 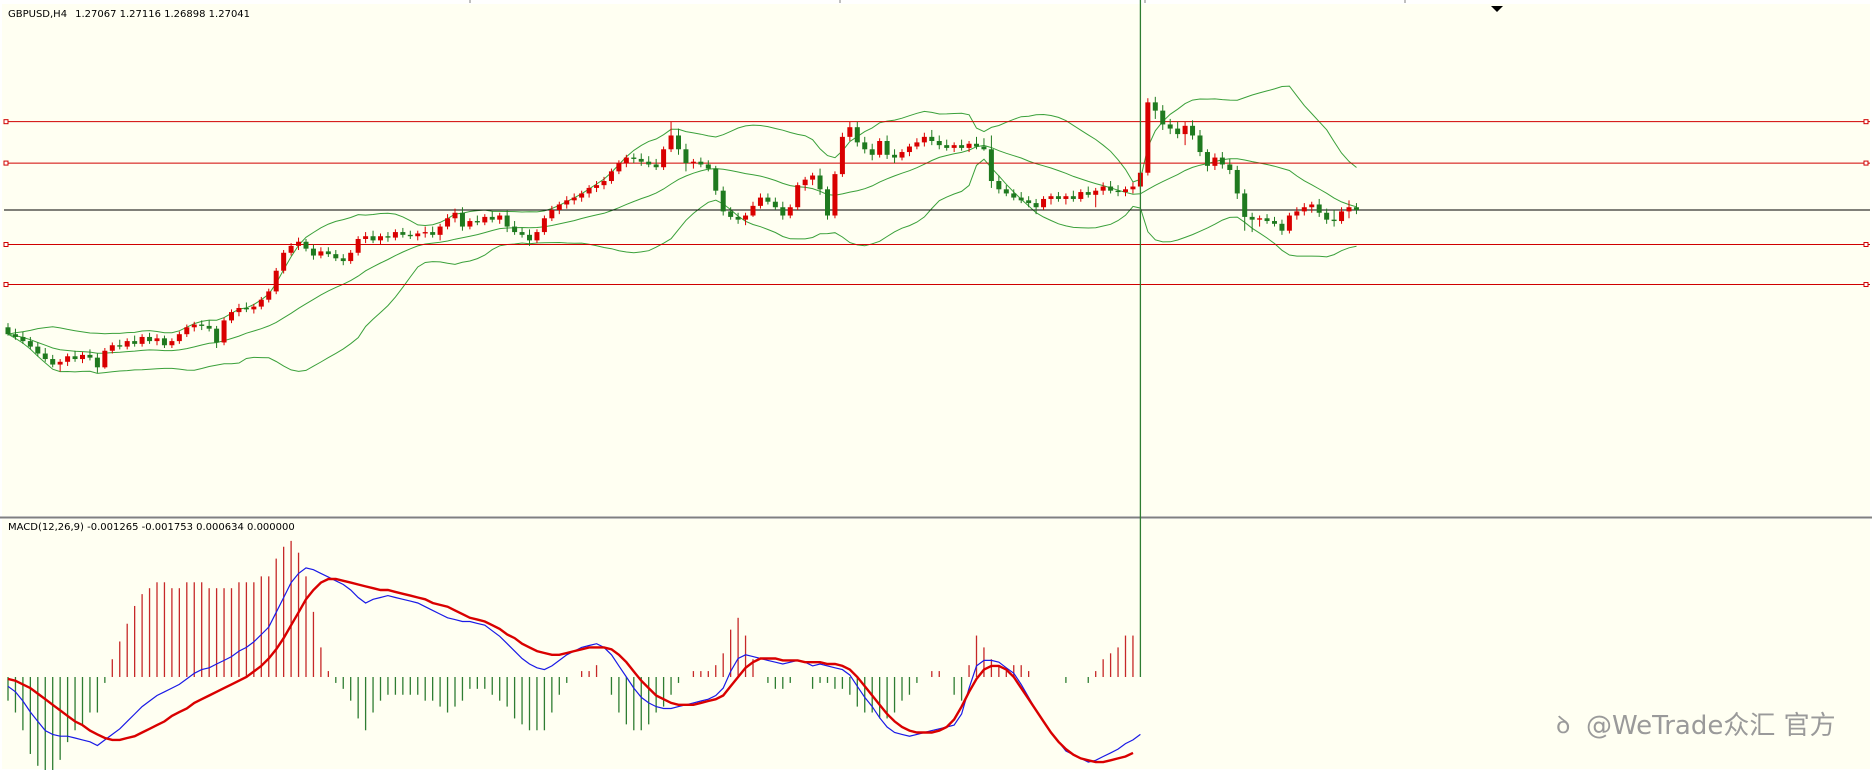 I want to click on shift-marker-icon, so click(x=1497, y=9).